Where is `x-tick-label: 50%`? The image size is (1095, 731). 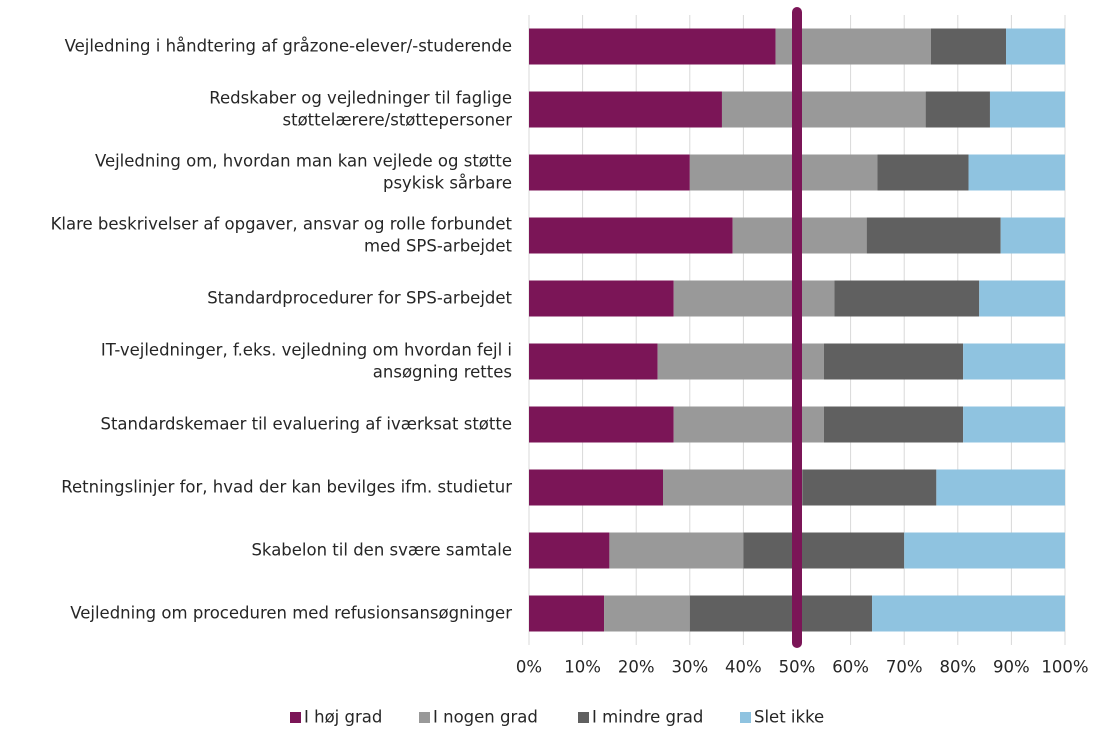
x-tick-label: 50% is located at coordinates (797, 667).